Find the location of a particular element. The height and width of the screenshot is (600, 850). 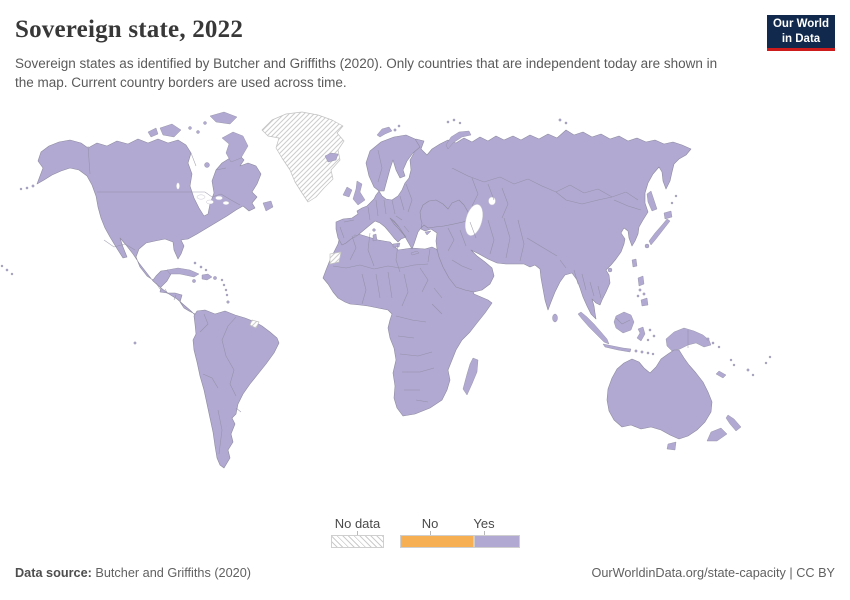

owid-logo-line2: in Data is located at coordinates (801, 38).